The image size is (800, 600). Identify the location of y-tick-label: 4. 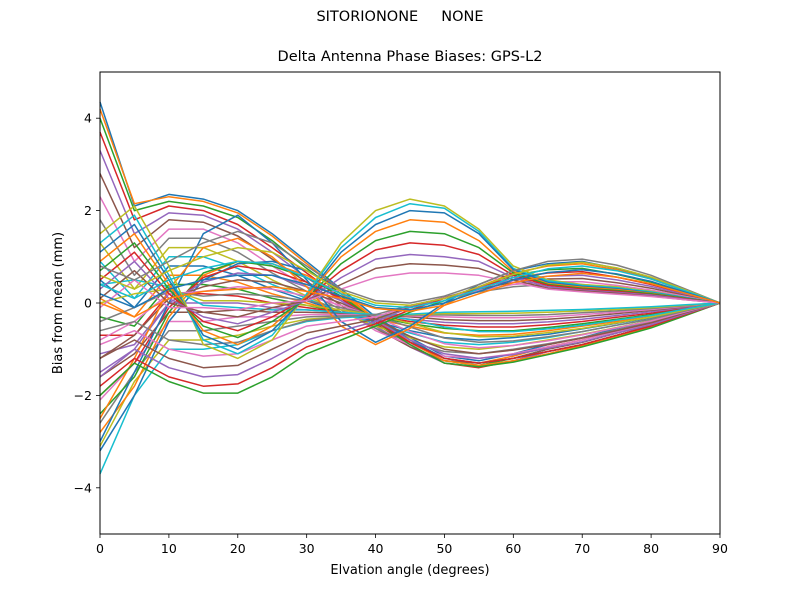
(88, 118).